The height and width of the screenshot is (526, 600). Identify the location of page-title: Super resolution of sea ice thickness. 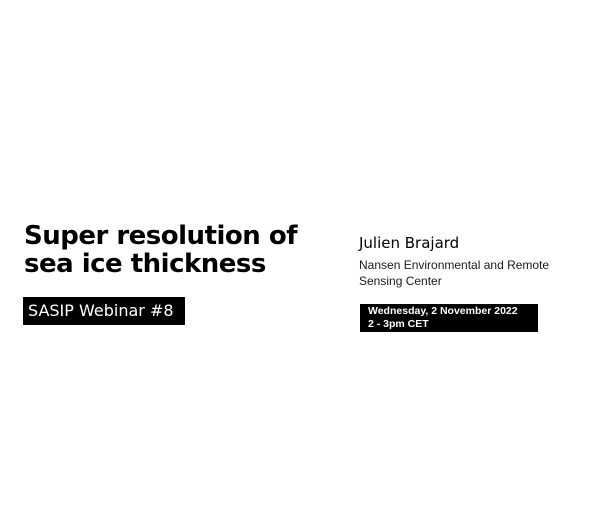
(174, 250).